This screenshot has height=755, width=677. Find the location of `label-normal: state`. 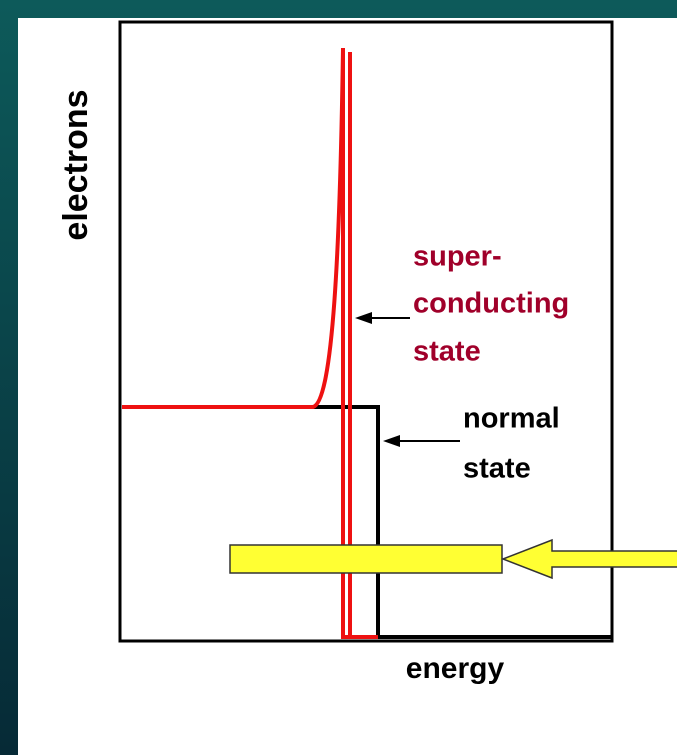

label-normal: state is located at coordinates (497, 469).